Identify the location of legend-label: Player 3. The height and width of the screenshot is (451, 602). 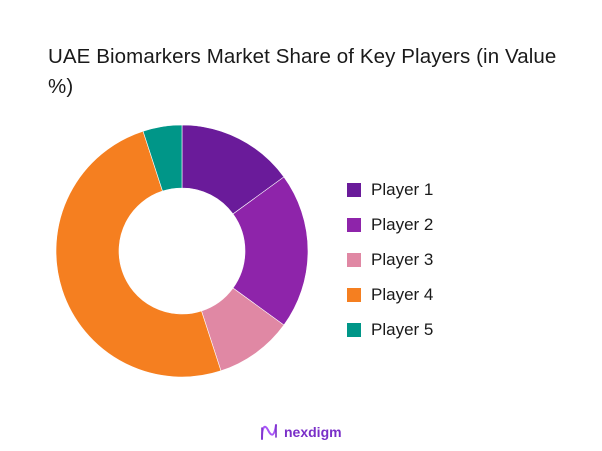
(402, 259).